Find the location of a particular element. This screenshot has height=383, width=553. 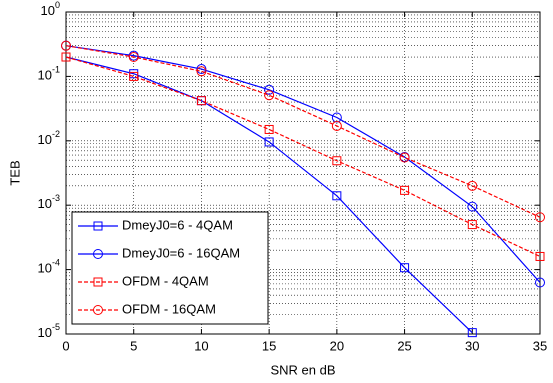

y-axis-label: TEB is located at coordinates (14, 172).